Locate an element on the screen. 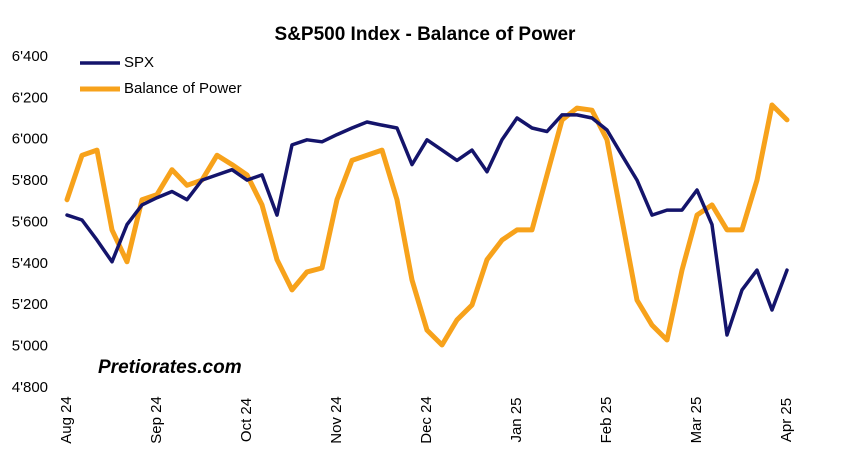 This screenshot has width=851, height=462. x-tick-label: Jan 25 is located at coordinates (516, 419).